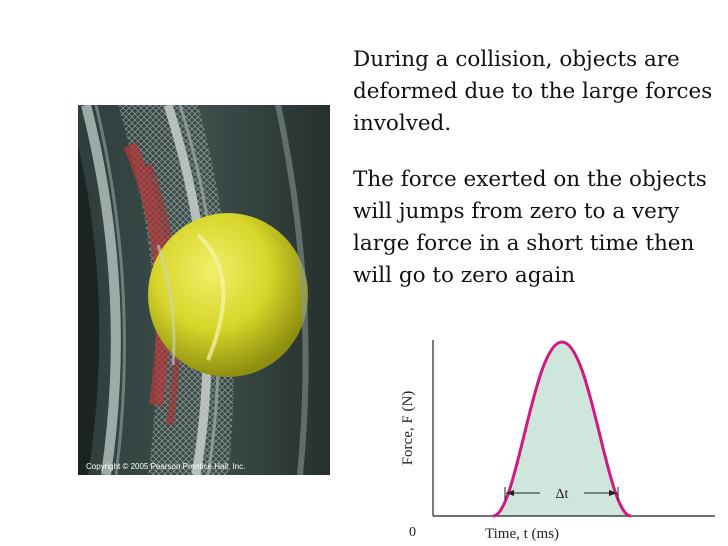  I want to click on delta-t-right-arrowhead, so click(613, 493).